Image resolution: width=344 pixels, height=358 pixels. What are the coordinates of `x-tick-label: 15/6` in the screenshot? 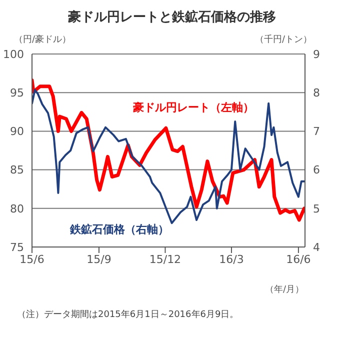 It's located at (32, 259).